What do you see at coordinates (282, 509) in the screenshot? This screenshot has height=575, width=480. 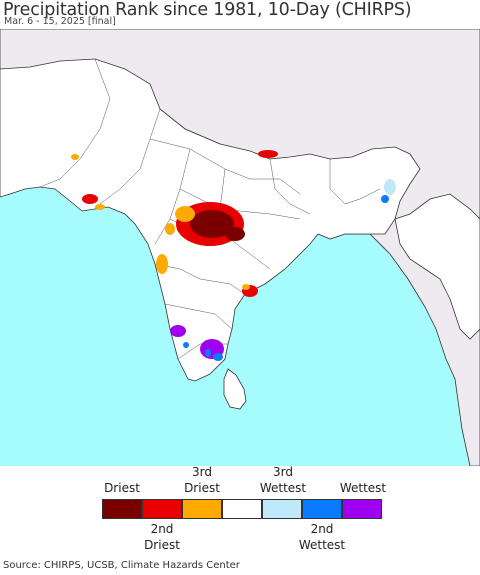 I see `legend-swatch-3rd-wettest` at bounding box center [282, 509].